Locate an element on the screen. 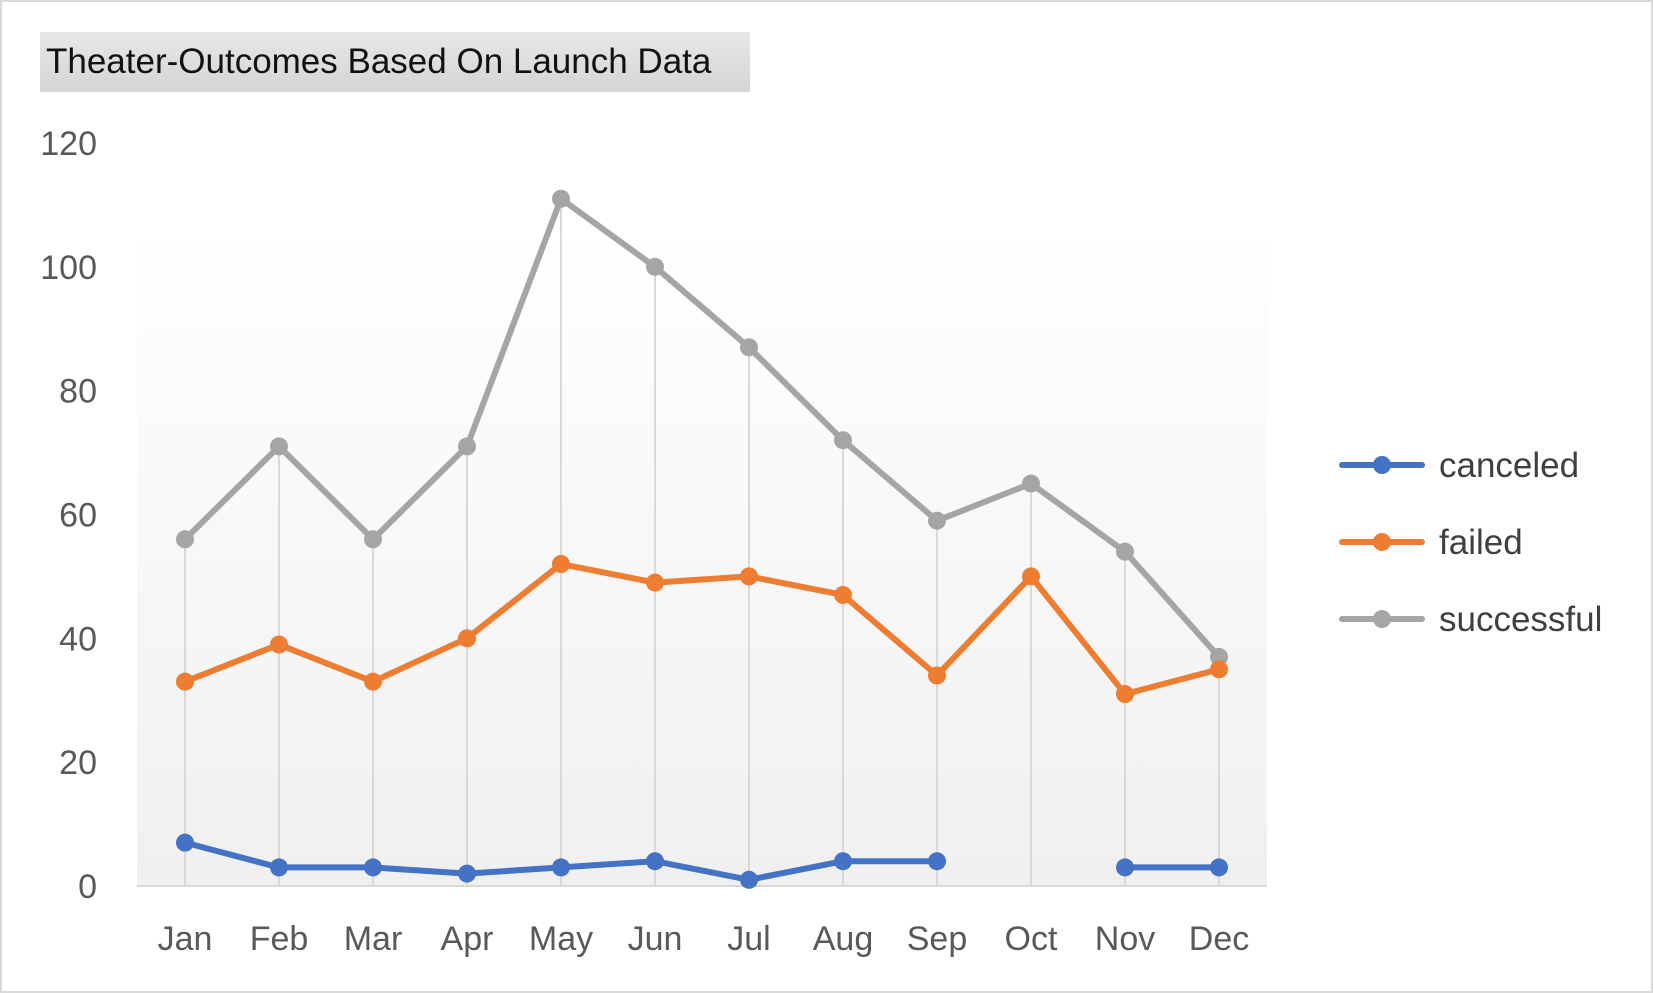  data-point-canceled-jan is located at coordinates (185, 842).